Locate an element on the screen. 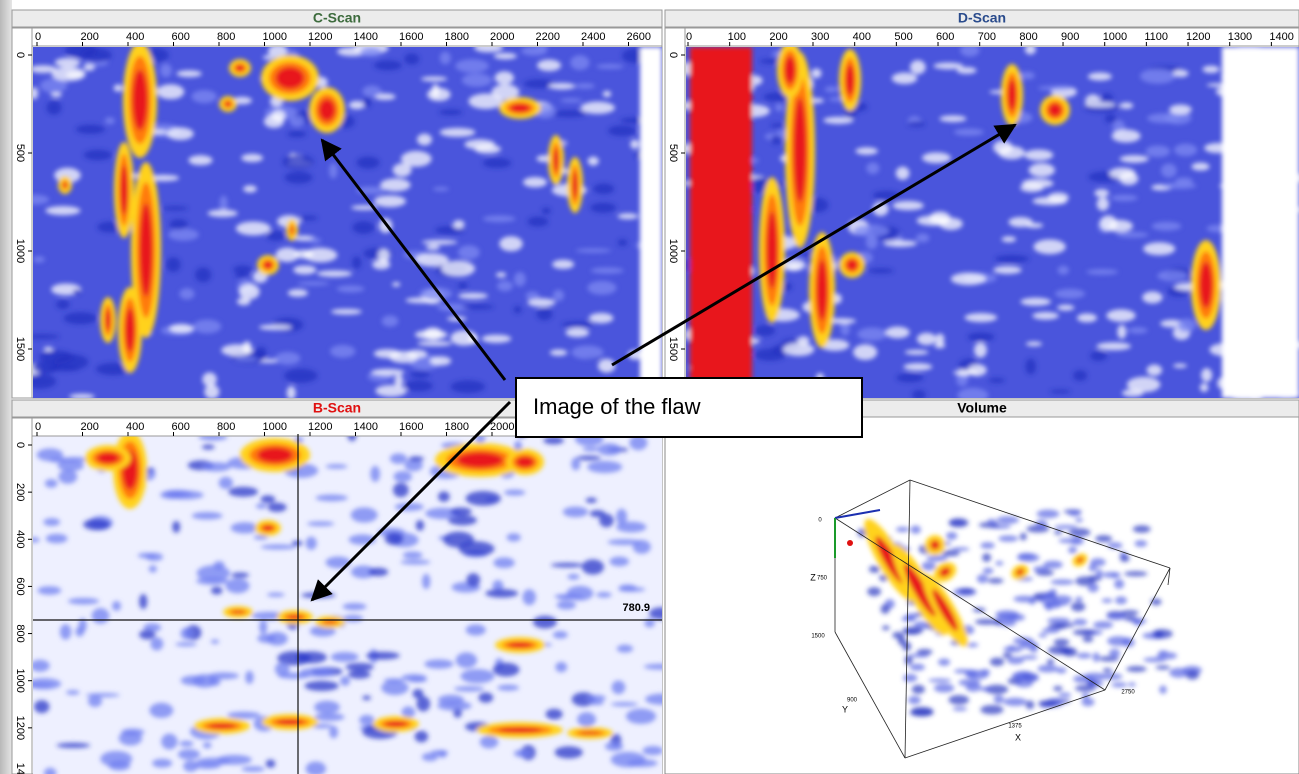 The image size is (1299, 774). y-tick-label: 600 is located at coordinates (20, 586).